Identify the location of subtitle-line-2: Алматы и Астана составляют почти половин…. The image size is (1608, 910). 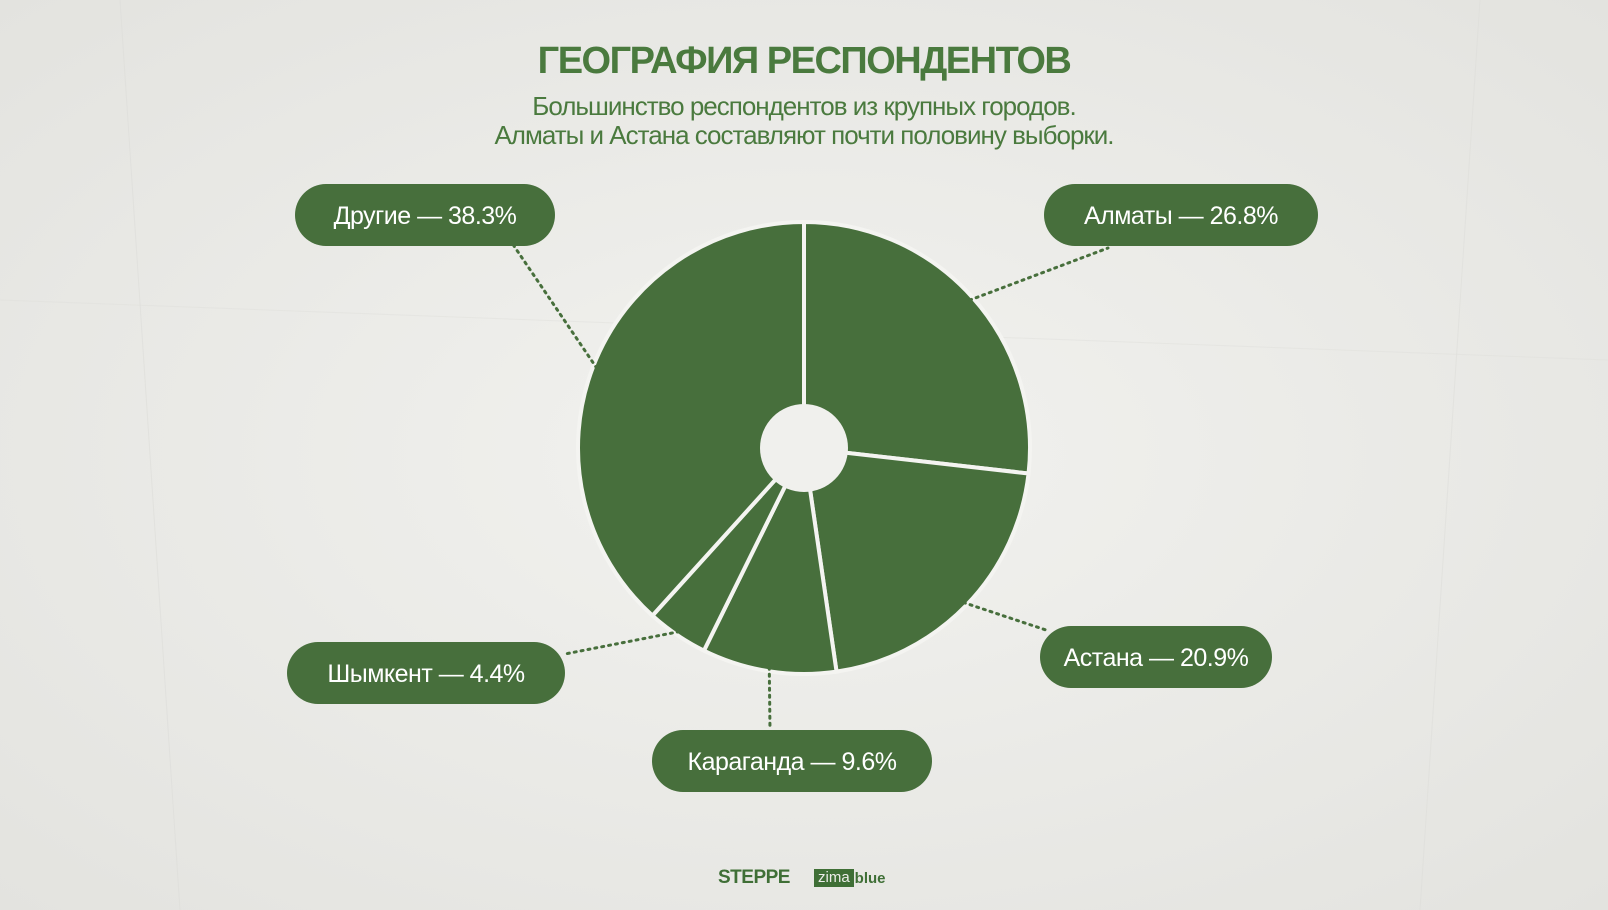
(804, 135).